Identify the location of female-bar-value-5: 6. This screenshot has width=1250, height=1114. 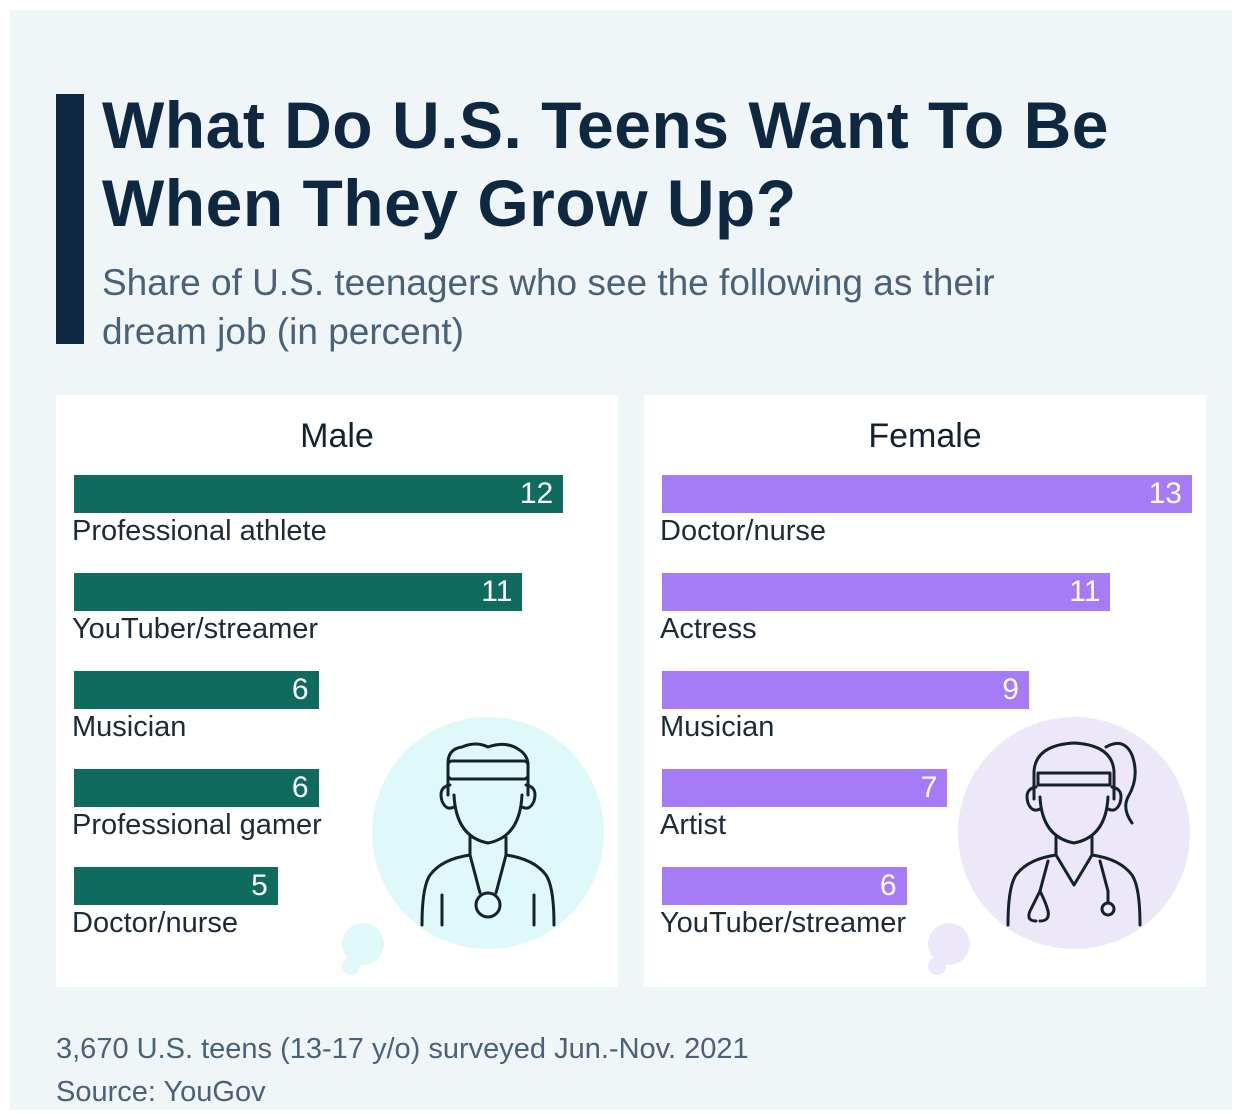
(888, 885).